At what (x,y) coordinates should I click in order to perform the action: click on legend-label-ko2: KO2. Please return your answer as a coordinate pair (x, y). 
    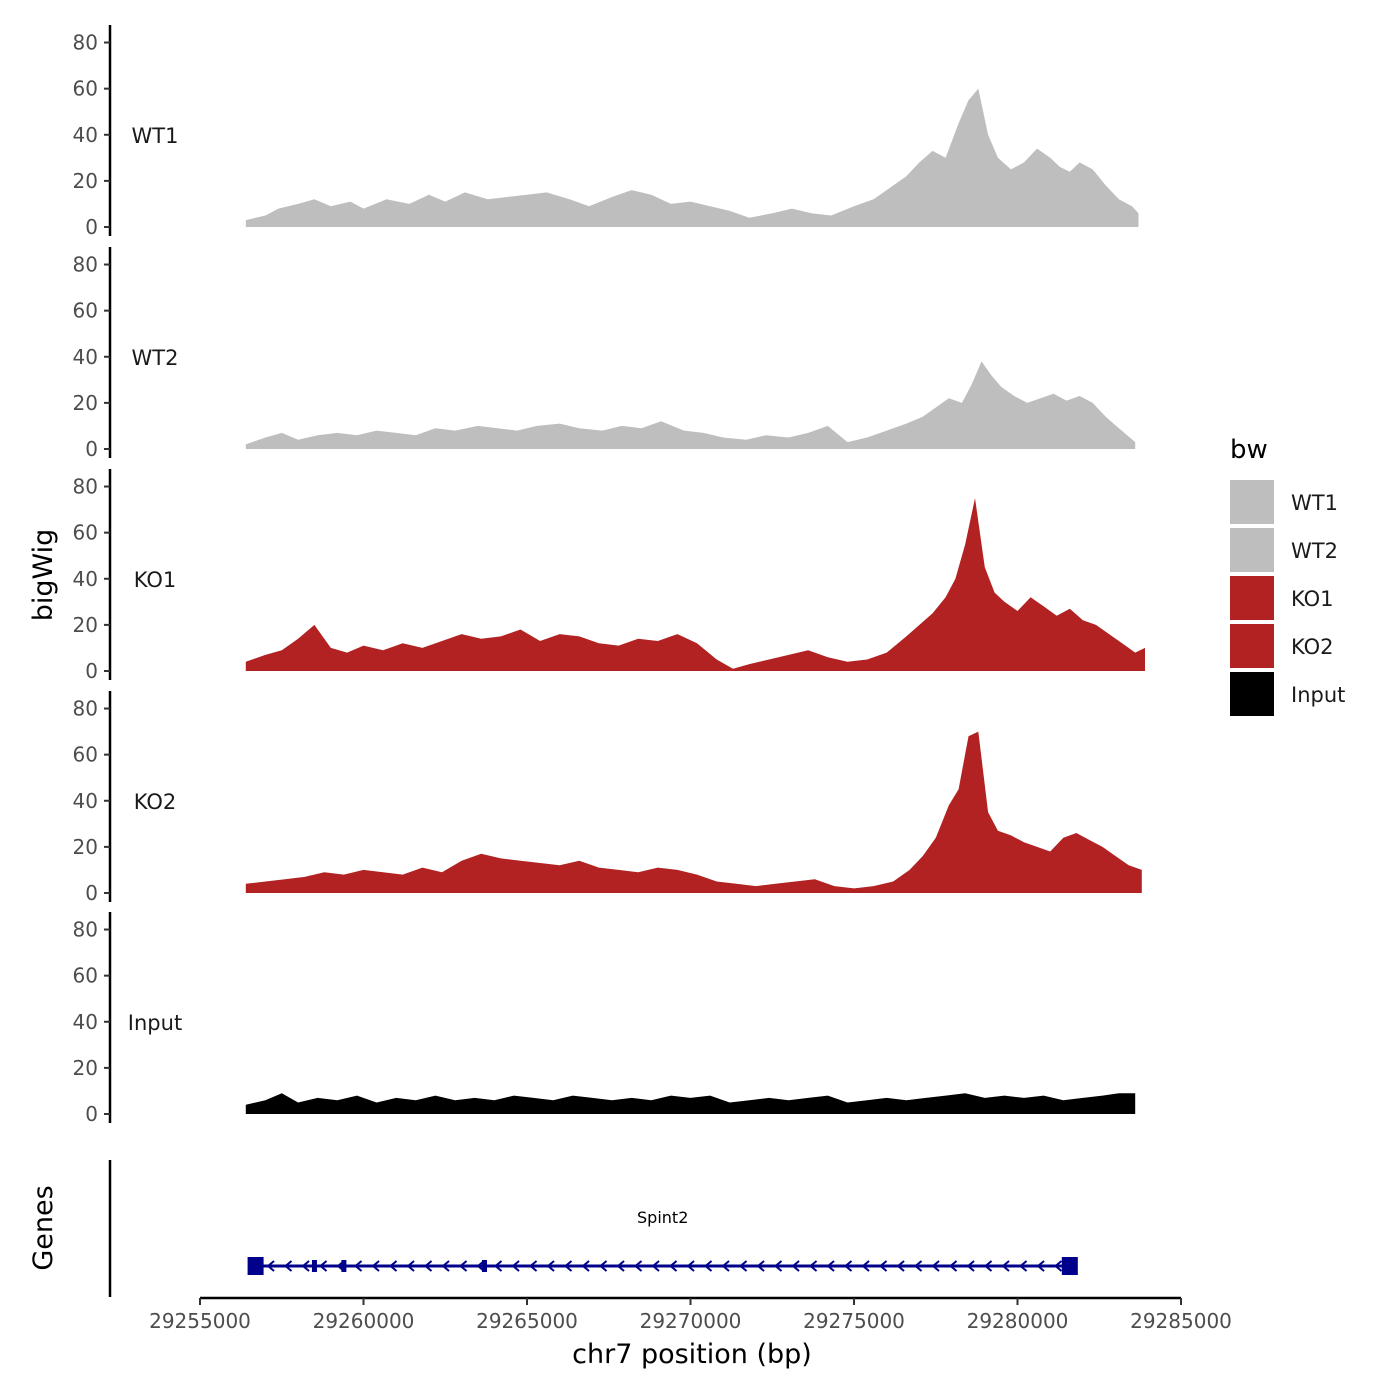
    Looking at the image, I should click on (1312, 647).